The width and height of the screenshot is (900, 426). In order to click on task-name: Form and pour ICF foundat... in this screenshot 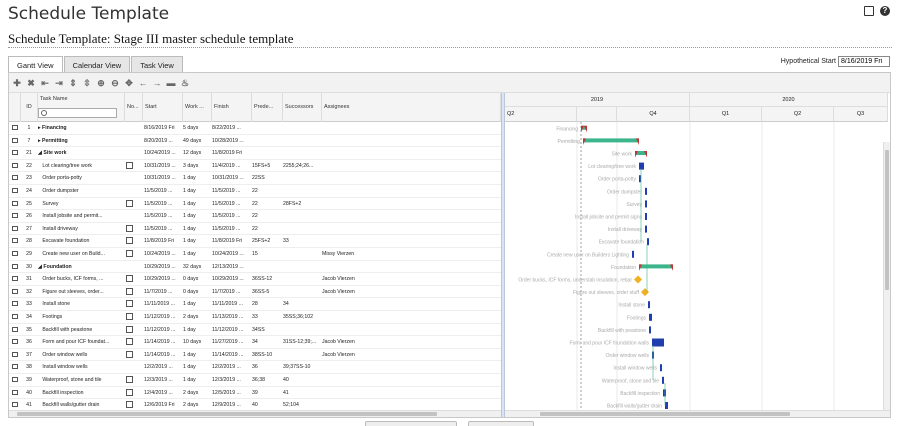, I will do `click(74, 342)`.